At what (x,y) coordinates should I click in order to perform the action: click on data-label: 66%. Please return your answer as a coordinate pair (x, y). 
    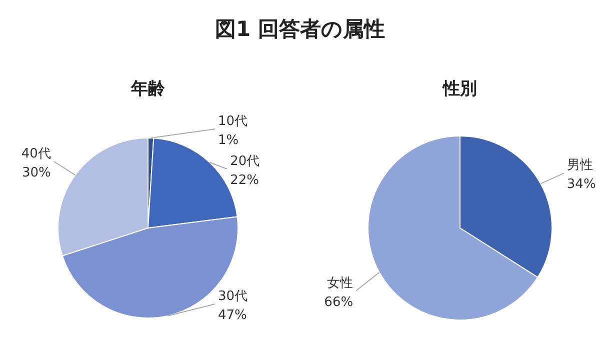
    Looking at the image, I should click on (339, 302).